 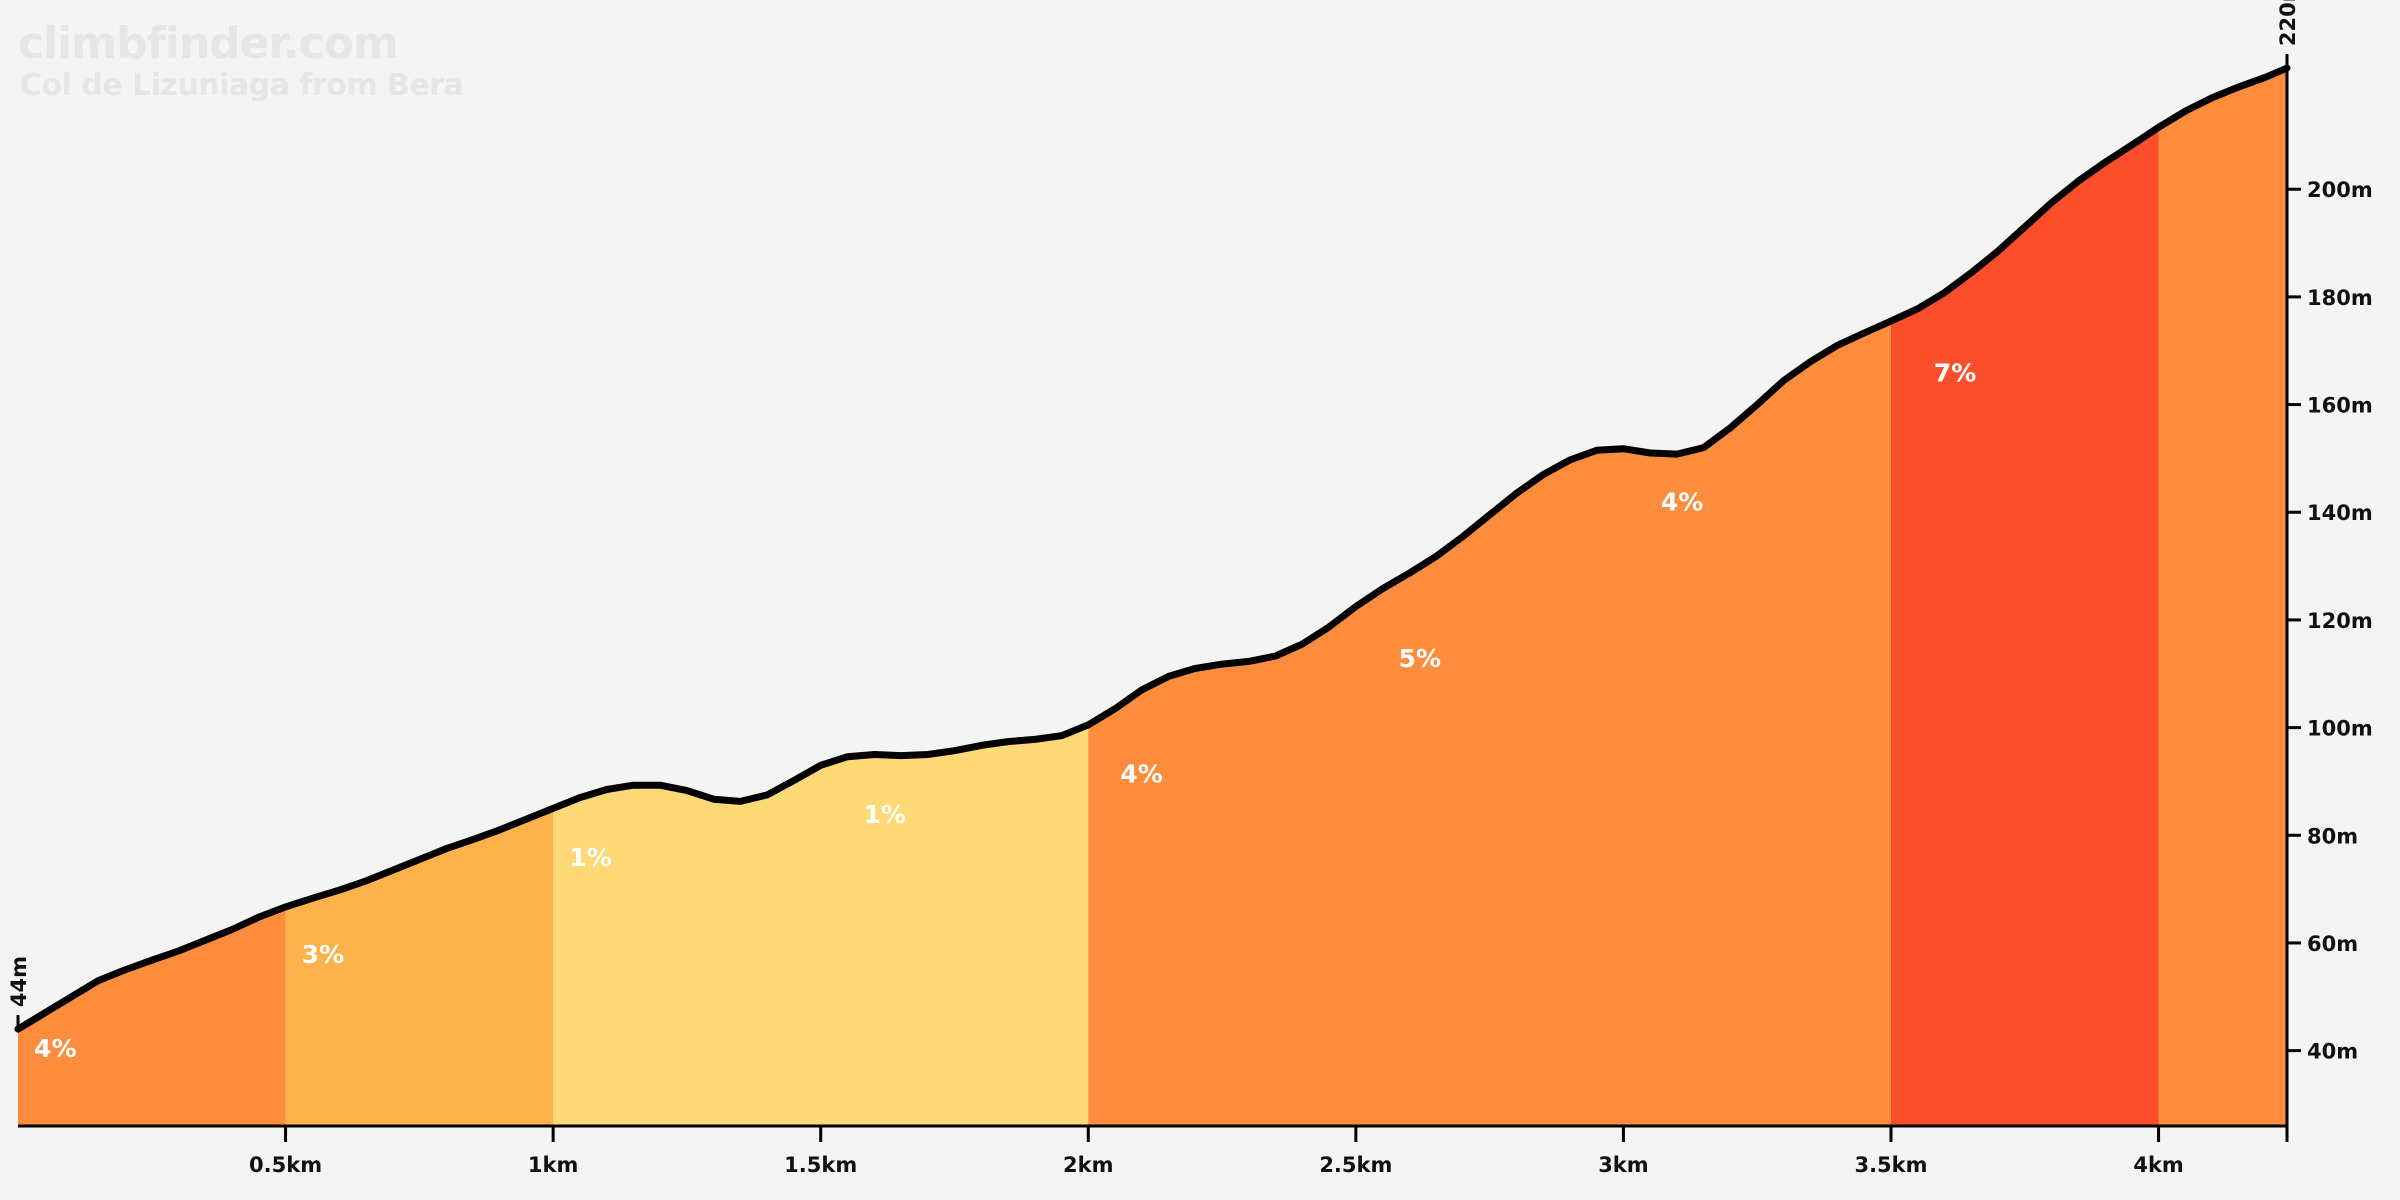 I want to click on grade-label-1: 3%, so click(x=323, y=954).